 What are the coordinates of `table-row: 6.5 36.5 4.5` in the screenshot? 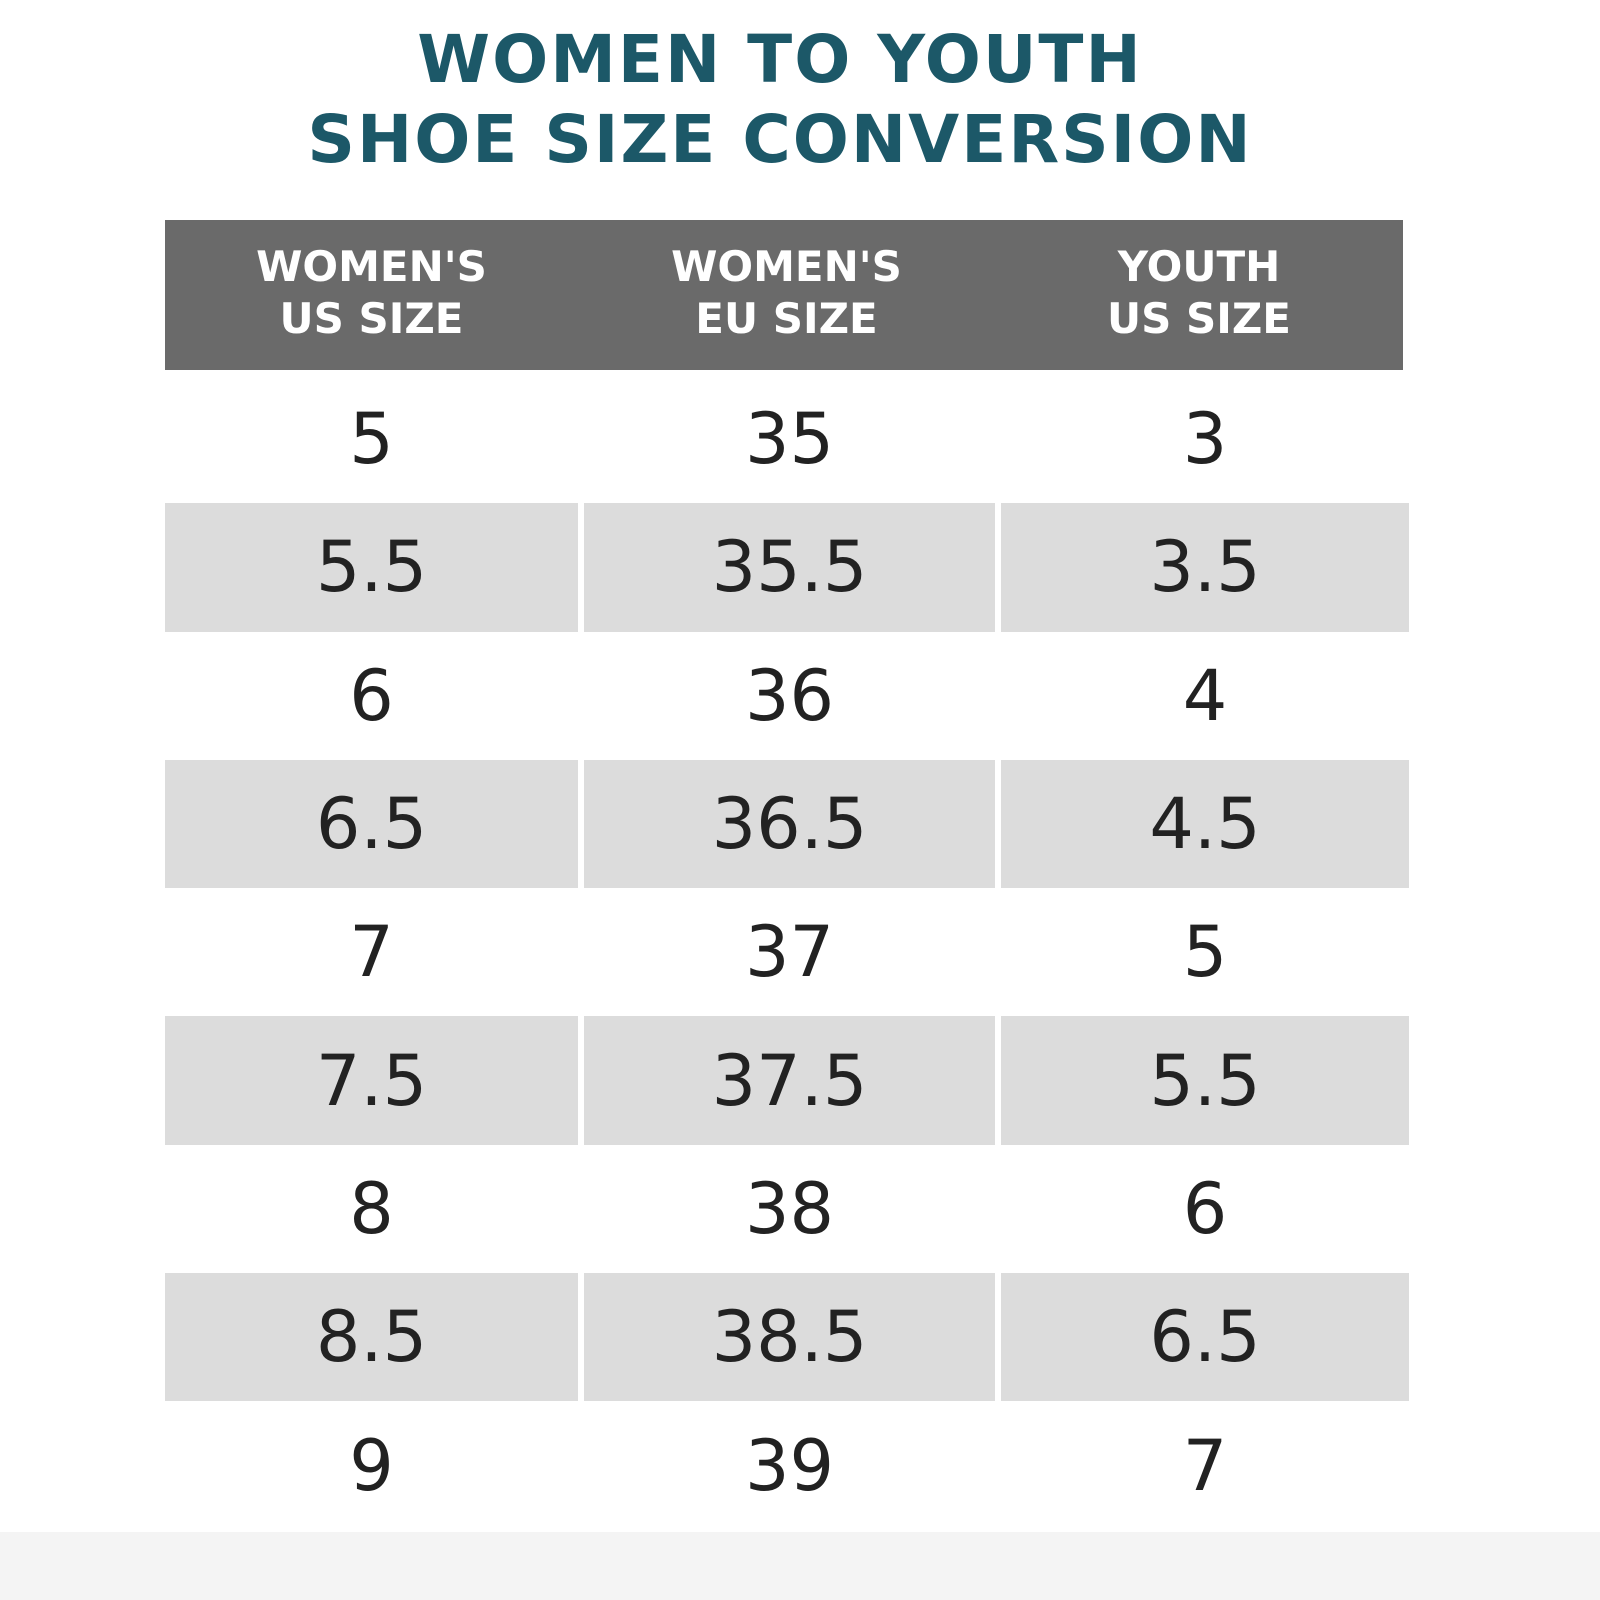 It's located at (787, 824).